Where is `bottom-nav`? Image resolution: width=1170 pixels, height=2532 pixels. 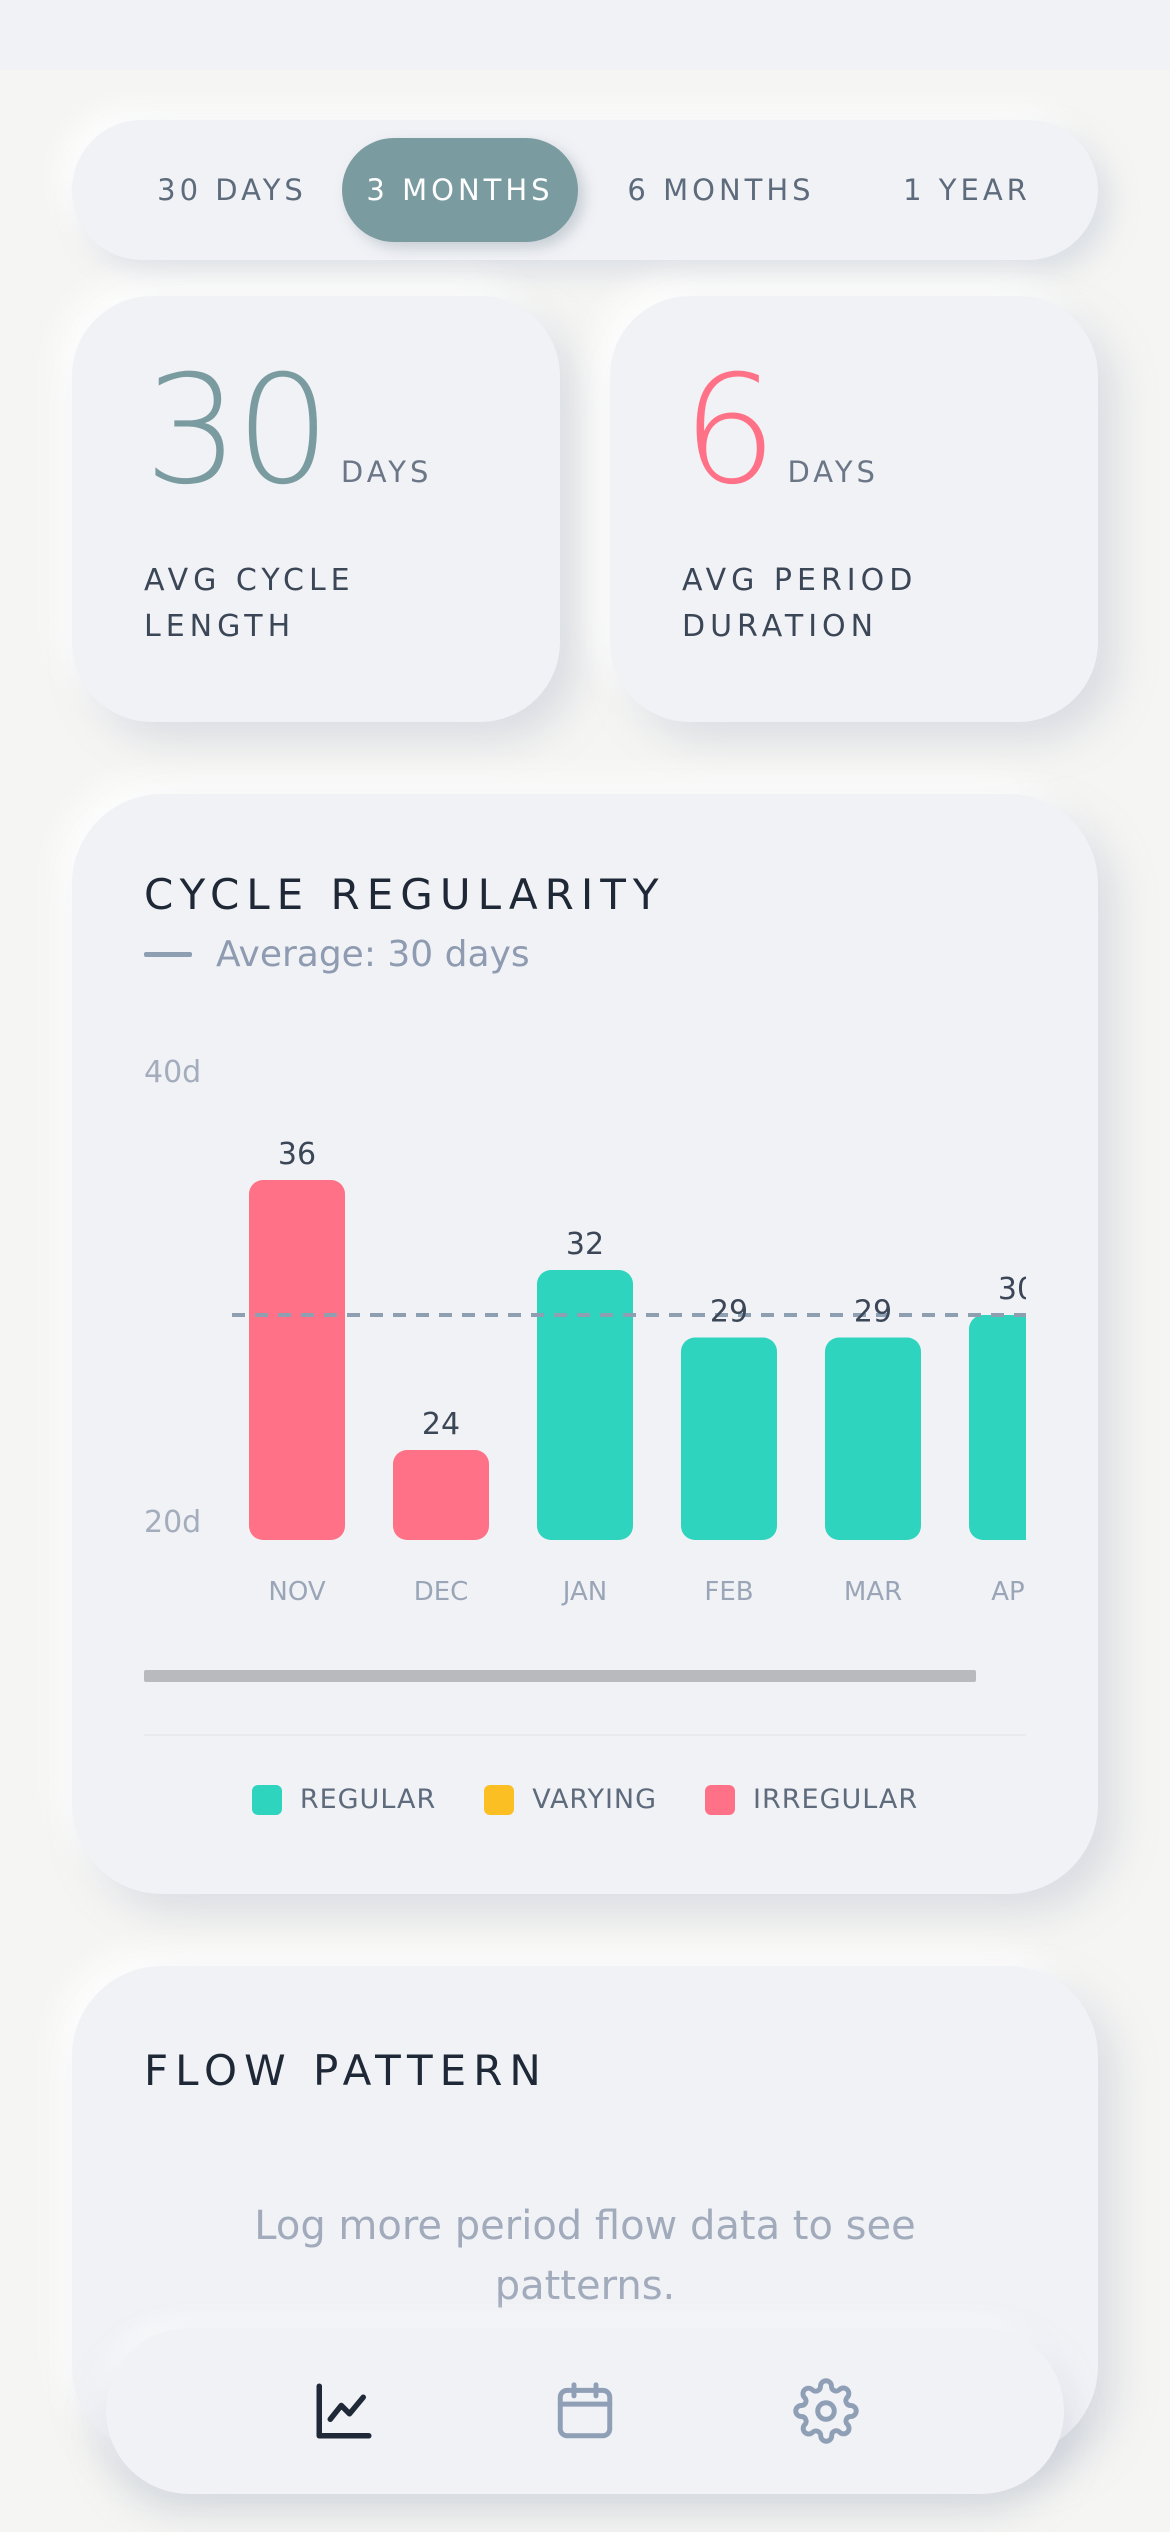
bottom-nav is located at coordinates (585, 2411).